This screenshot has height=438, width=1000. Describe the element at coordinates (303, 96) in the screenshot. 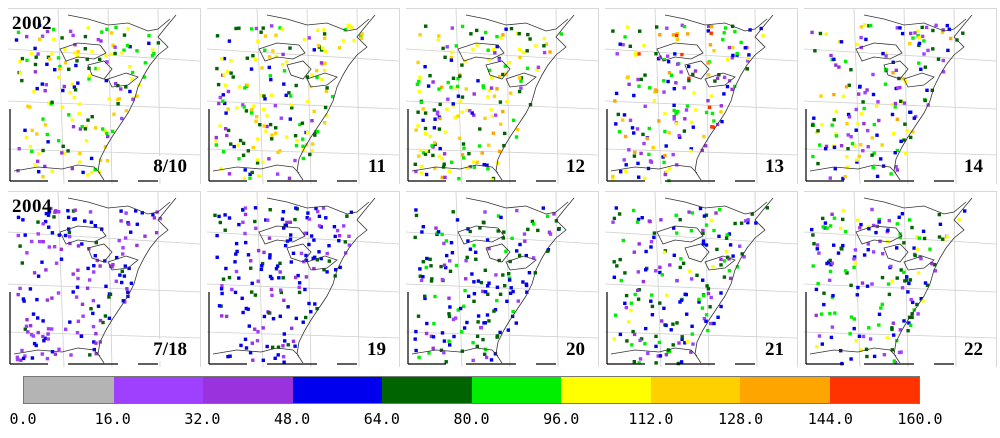

I see `map-panel: 11` at that location.